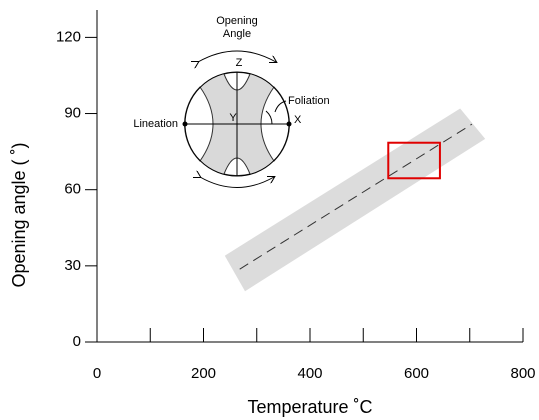 This screenshot has width=539, height=420. Describe the element at coordinates (19, 214) in the screenshot. I see `y-axis-title: Opening angle ( ˚)` at that location.